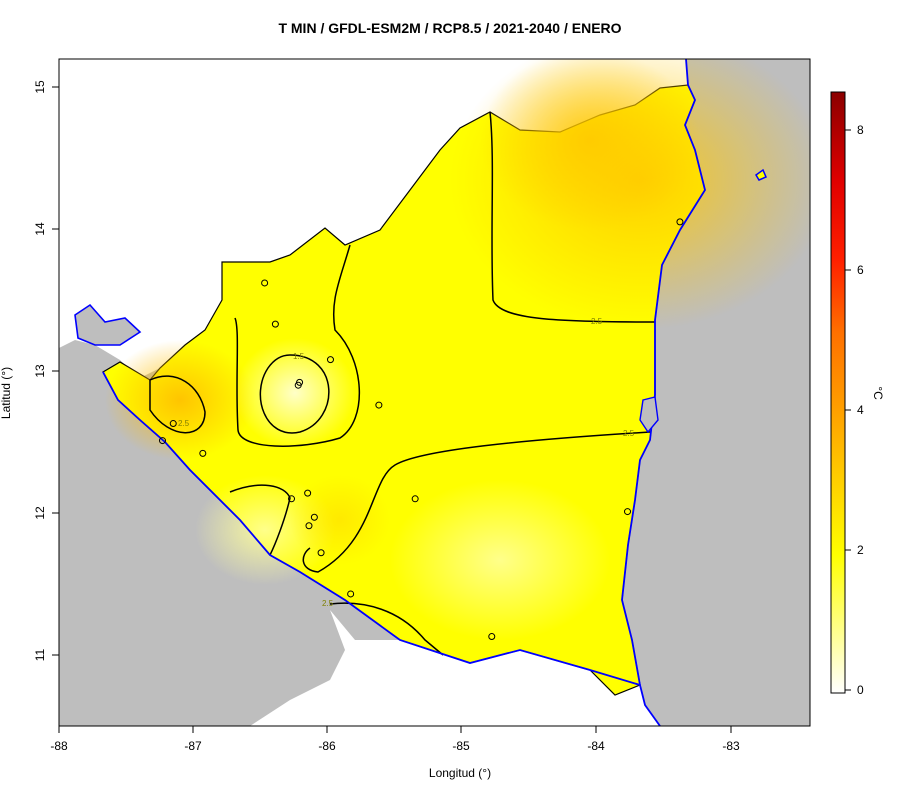  What do you see at coordinates (193, 746) in the screenshot?
I see `x-tick-label: -87` at bounding box center [193, 746].